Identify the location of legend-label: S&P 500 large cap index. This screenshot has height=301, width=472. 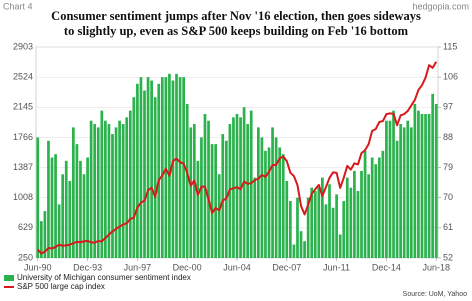
(61, 286).